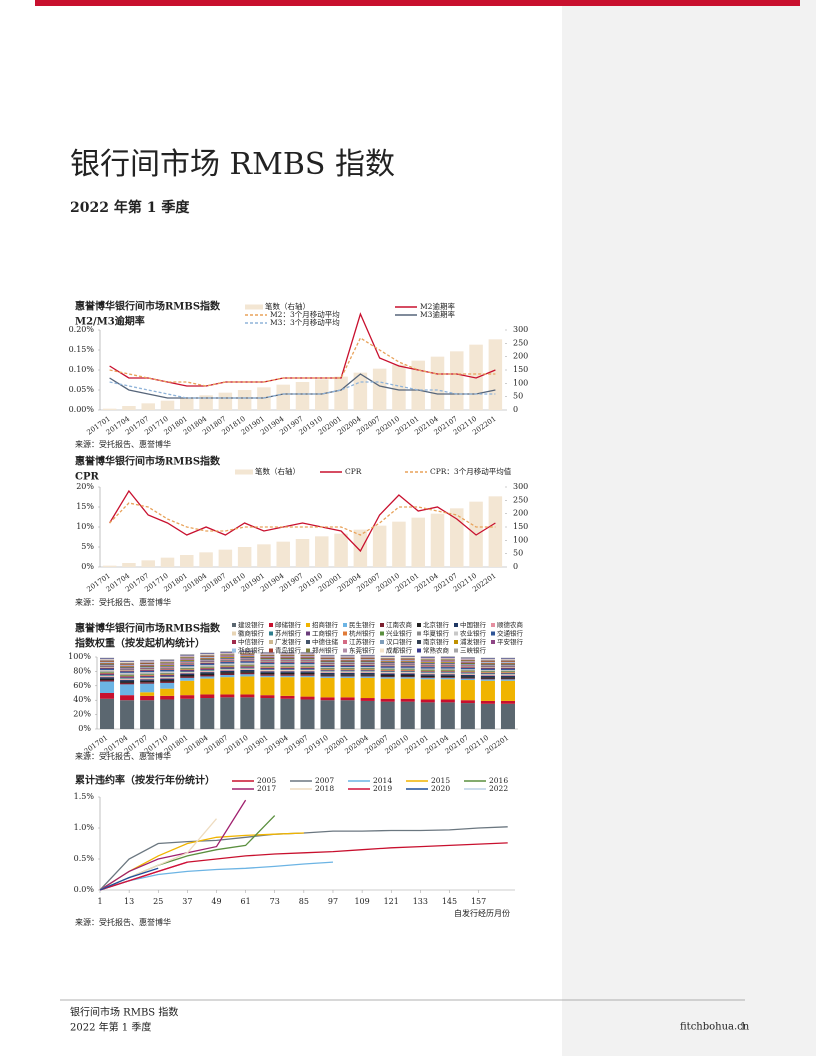 The height and width of the screenshot is (1056, 816). What do you see at coordinates (82, 714) in the screenshot?
I see `y-tick-label: 20%` at bounding box center [82, 714].